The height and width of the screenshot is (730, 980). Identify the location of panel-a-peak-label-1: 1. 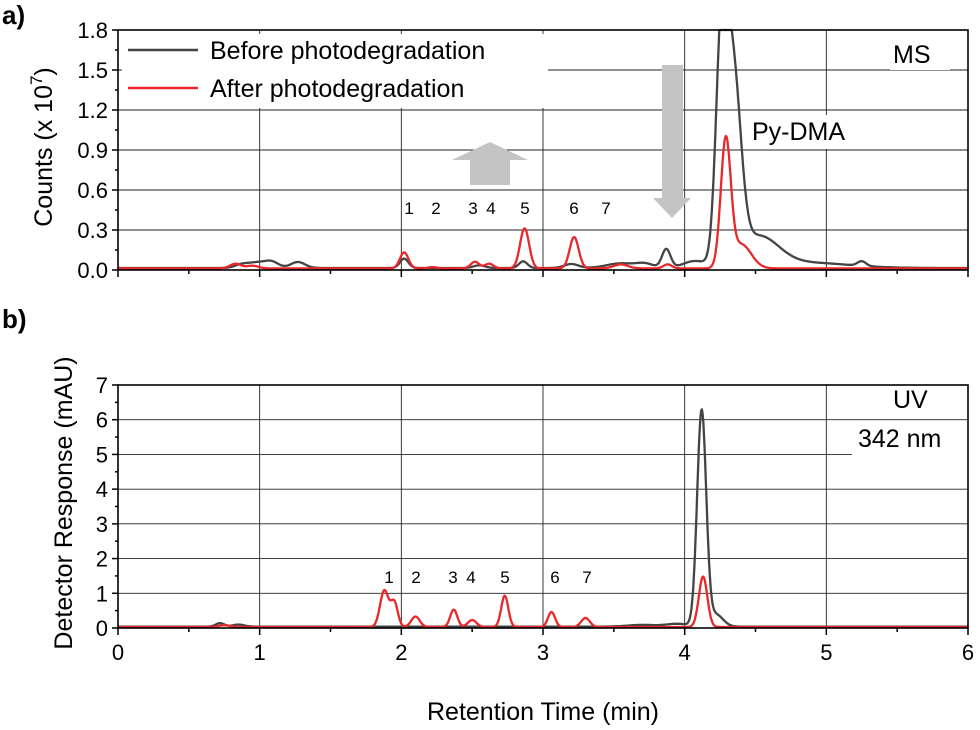
(408, 208).